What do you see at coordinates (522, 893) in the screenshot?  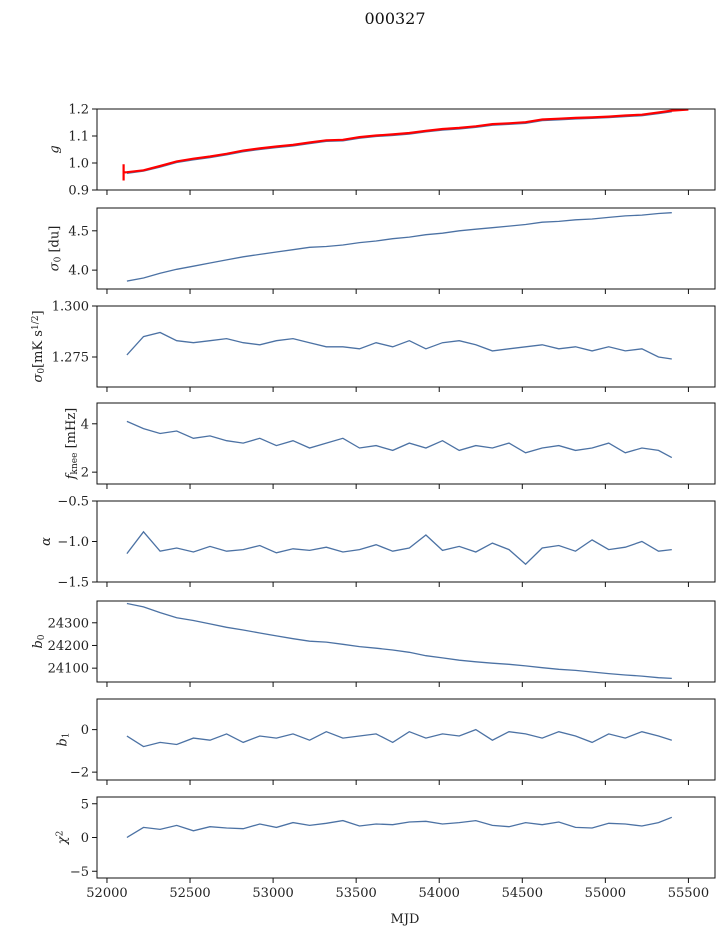 I see `x-tick-label: 54500` at bounding box center [522, 893].